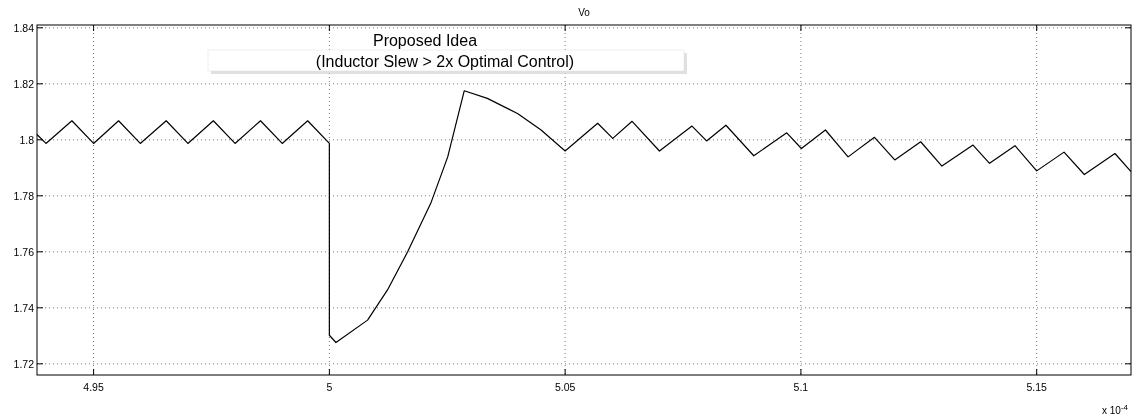 The height and width of the screenshot is (418, 1138). I want to click on y-tick-label: 1.84, so click(24, 27).